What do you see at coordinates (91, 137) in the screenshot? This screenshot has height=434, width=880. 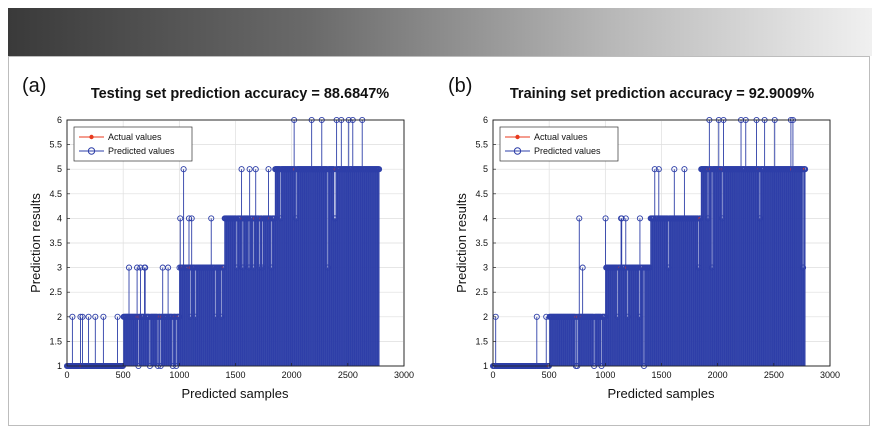 I see `legend-actual-marker-a` at bounding box center [91, 137].